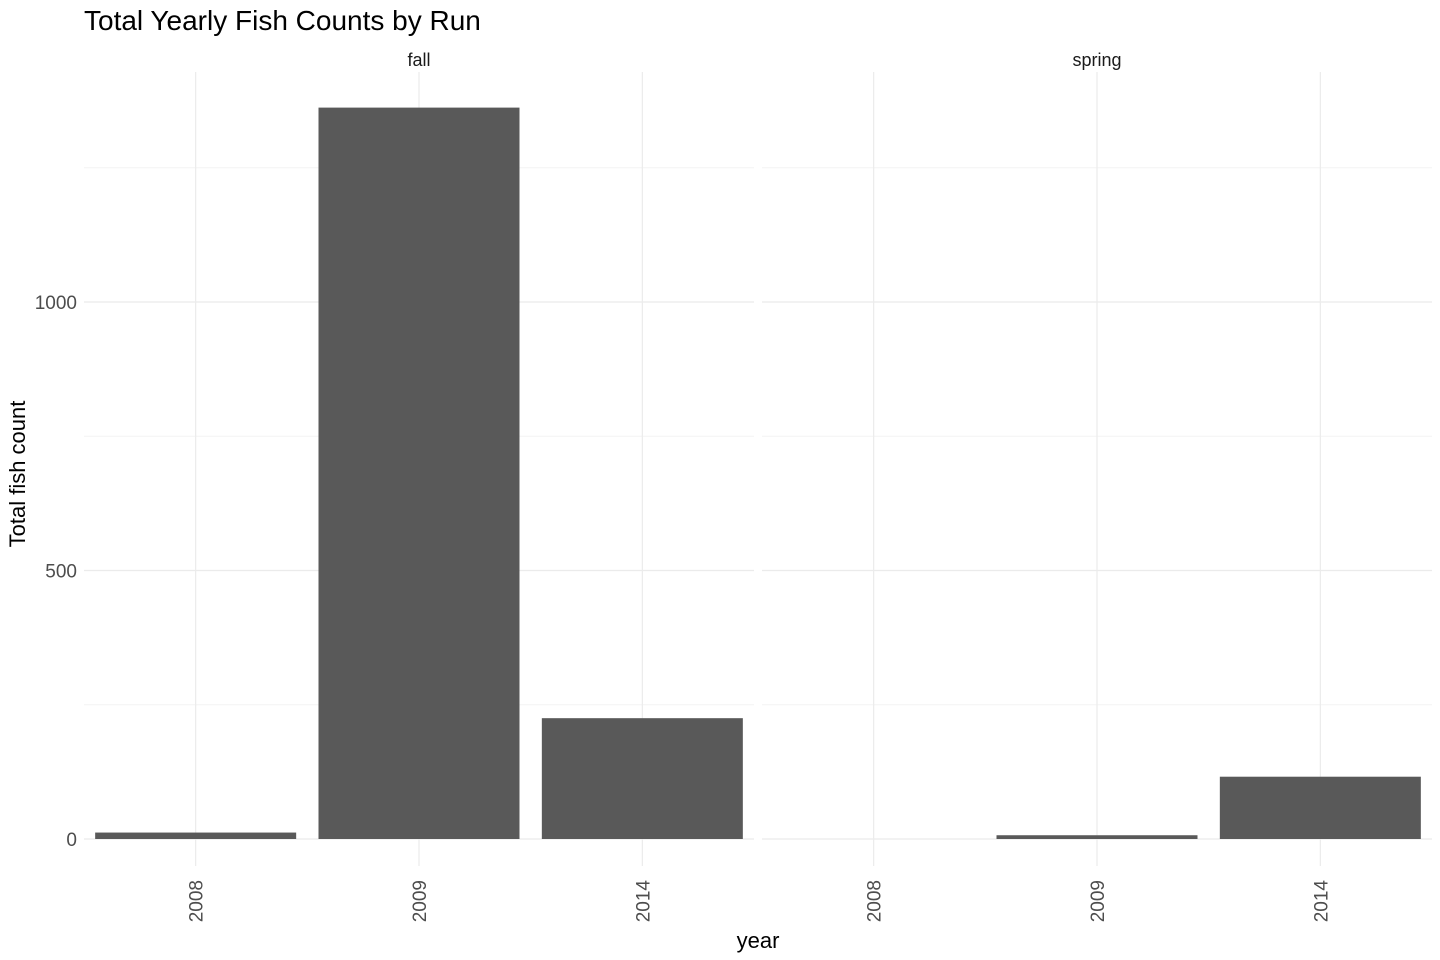 The width and height of the screenshot is (1440, 960). Describe the element at coordinates (1097, 837) in the screenshot. I see `bar-spring-2009` at that location.